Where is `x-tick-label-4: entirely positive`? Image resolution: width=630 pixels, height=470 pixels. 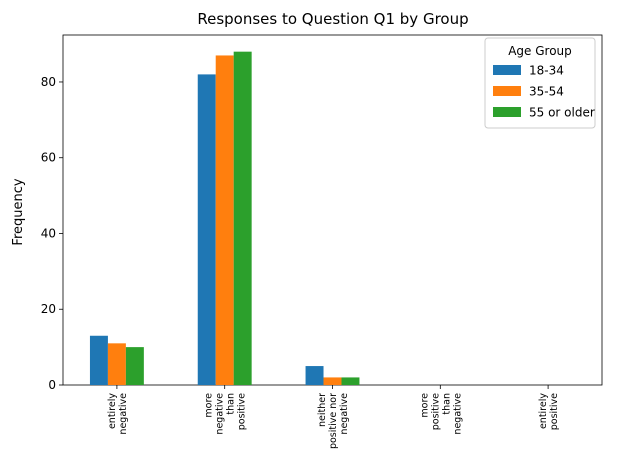
x-tick-label-4: entirely positive is located at coordinates (549, 412).